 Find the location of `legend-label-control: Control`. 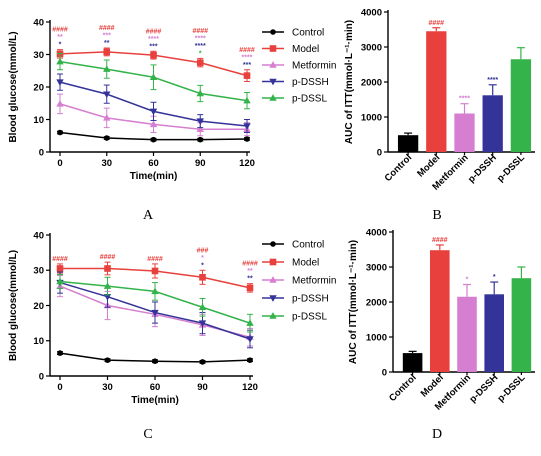

legend-label-control: Control is located at coordinates (308, 245).